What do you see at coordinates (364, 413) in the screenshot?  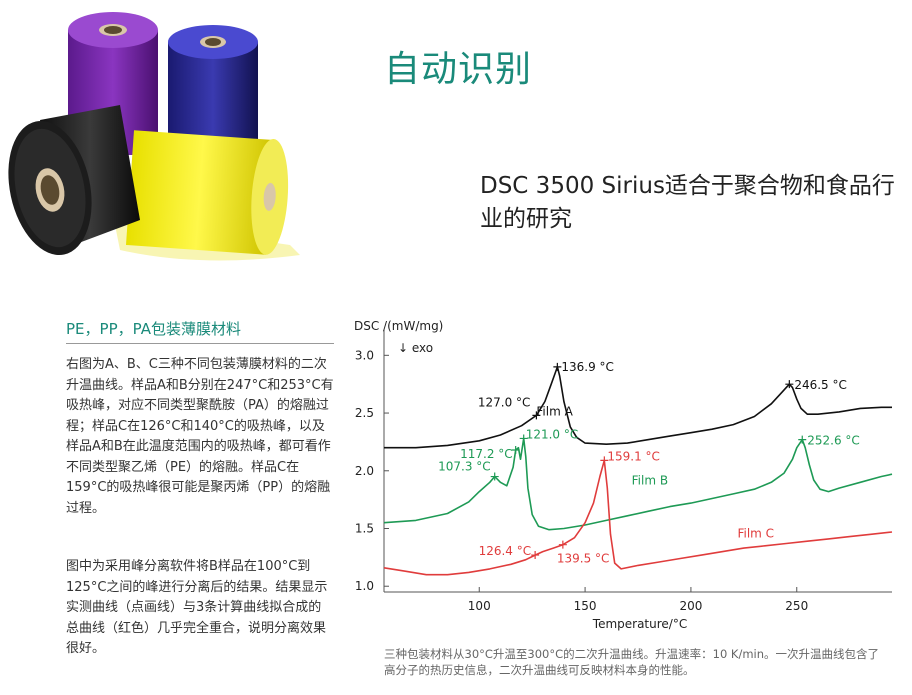 I see `y-tick-label: 2.5` at bounding box center [364, 413].